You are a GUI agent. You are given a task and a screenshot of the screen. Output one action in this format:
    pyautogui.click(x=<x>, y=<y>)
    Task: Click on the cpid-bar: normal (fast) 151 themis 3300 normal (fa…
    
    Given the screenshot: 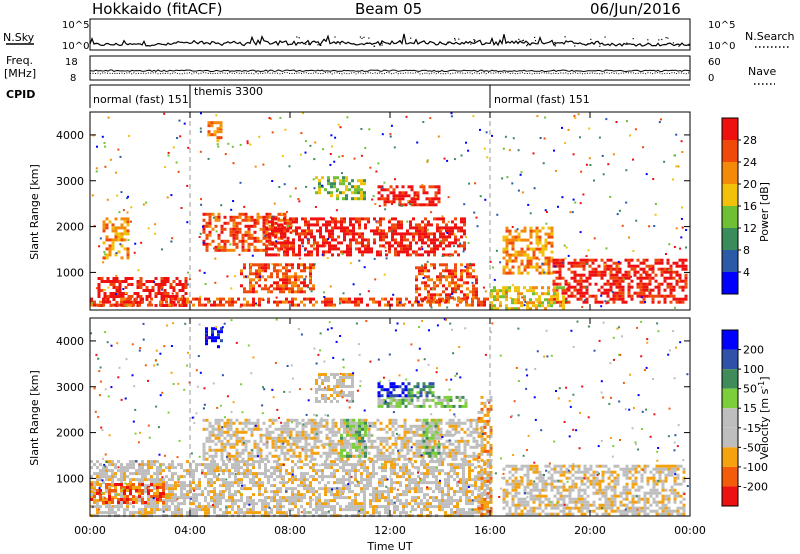 What is the action you would take?
    pyautogui.click(x=389, y=96)
    